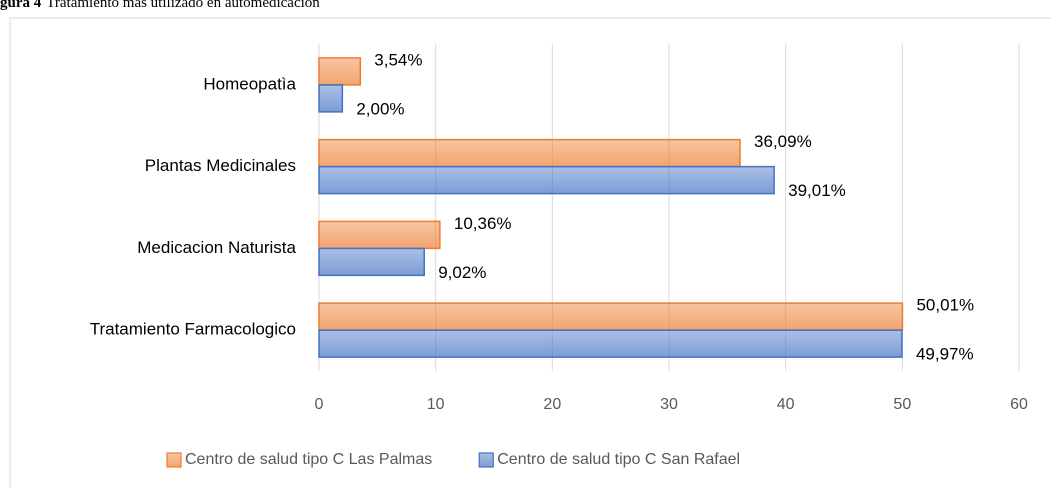 The width and height of the screenshot is (1051, 488). What do you see at coordinates (1019, 404) in the screenshot?
I see `x-tick-label: 60` at bounding box center [1019, 404].